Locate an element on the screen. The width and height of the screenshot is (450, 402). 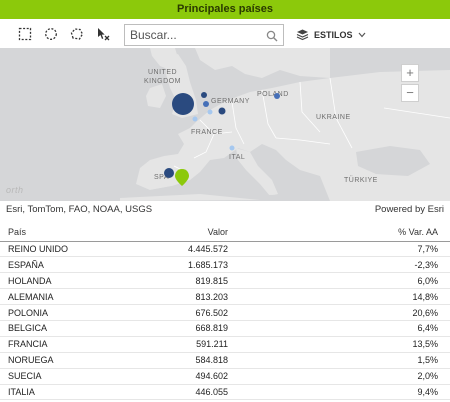
table-row: ESPAÑA 1.685.173 -2,3% is located at coordinates (225, 265).